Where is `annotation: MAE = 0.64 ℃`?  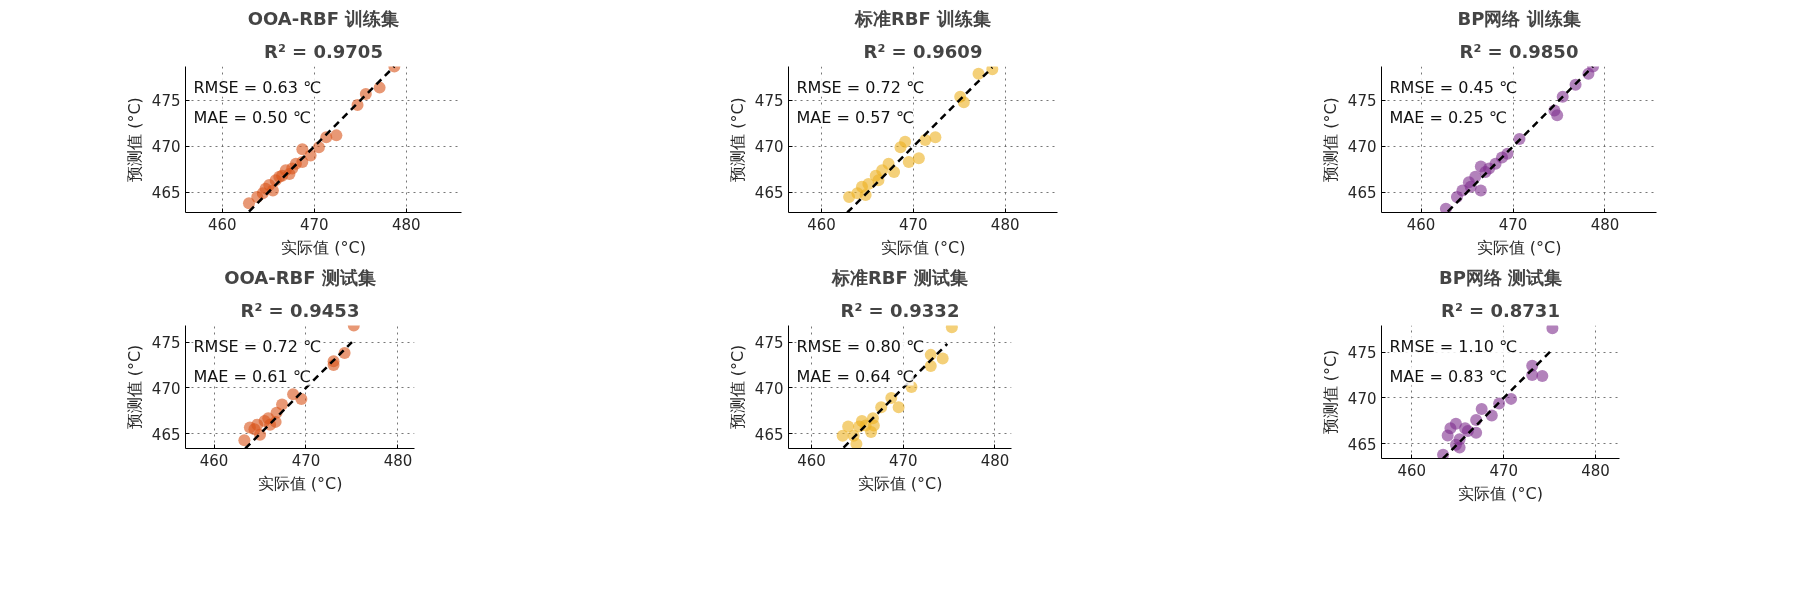
annotation: MAE = 0.64 ℃ is located at coordinates (855, 376).